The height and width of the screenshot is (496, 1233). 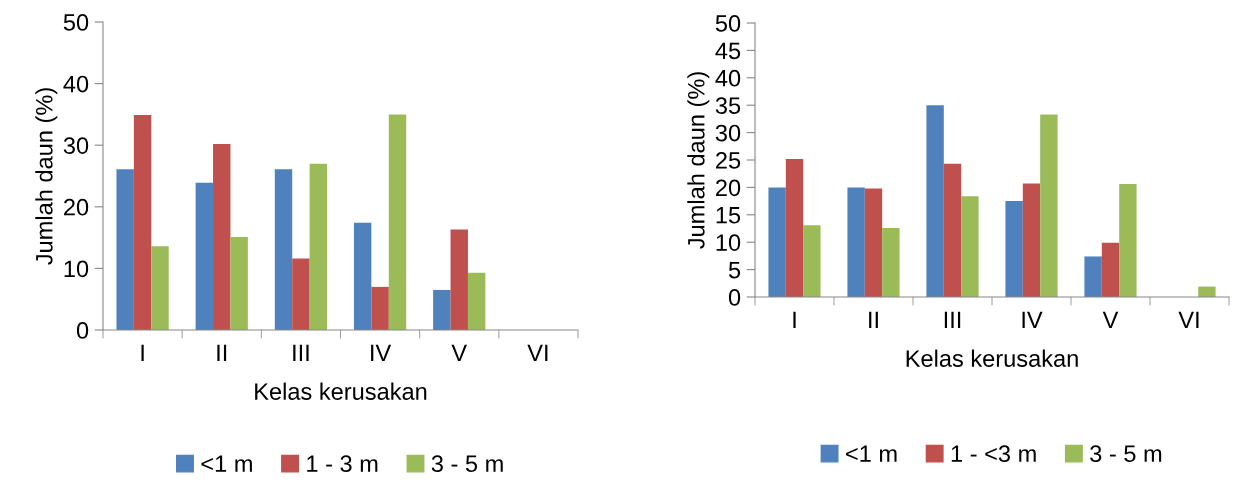 What do you see at coordinates (342, 464) in the screenshot?
I see `legend-label: 1 - 3 m` at bounding box center [342, 464].